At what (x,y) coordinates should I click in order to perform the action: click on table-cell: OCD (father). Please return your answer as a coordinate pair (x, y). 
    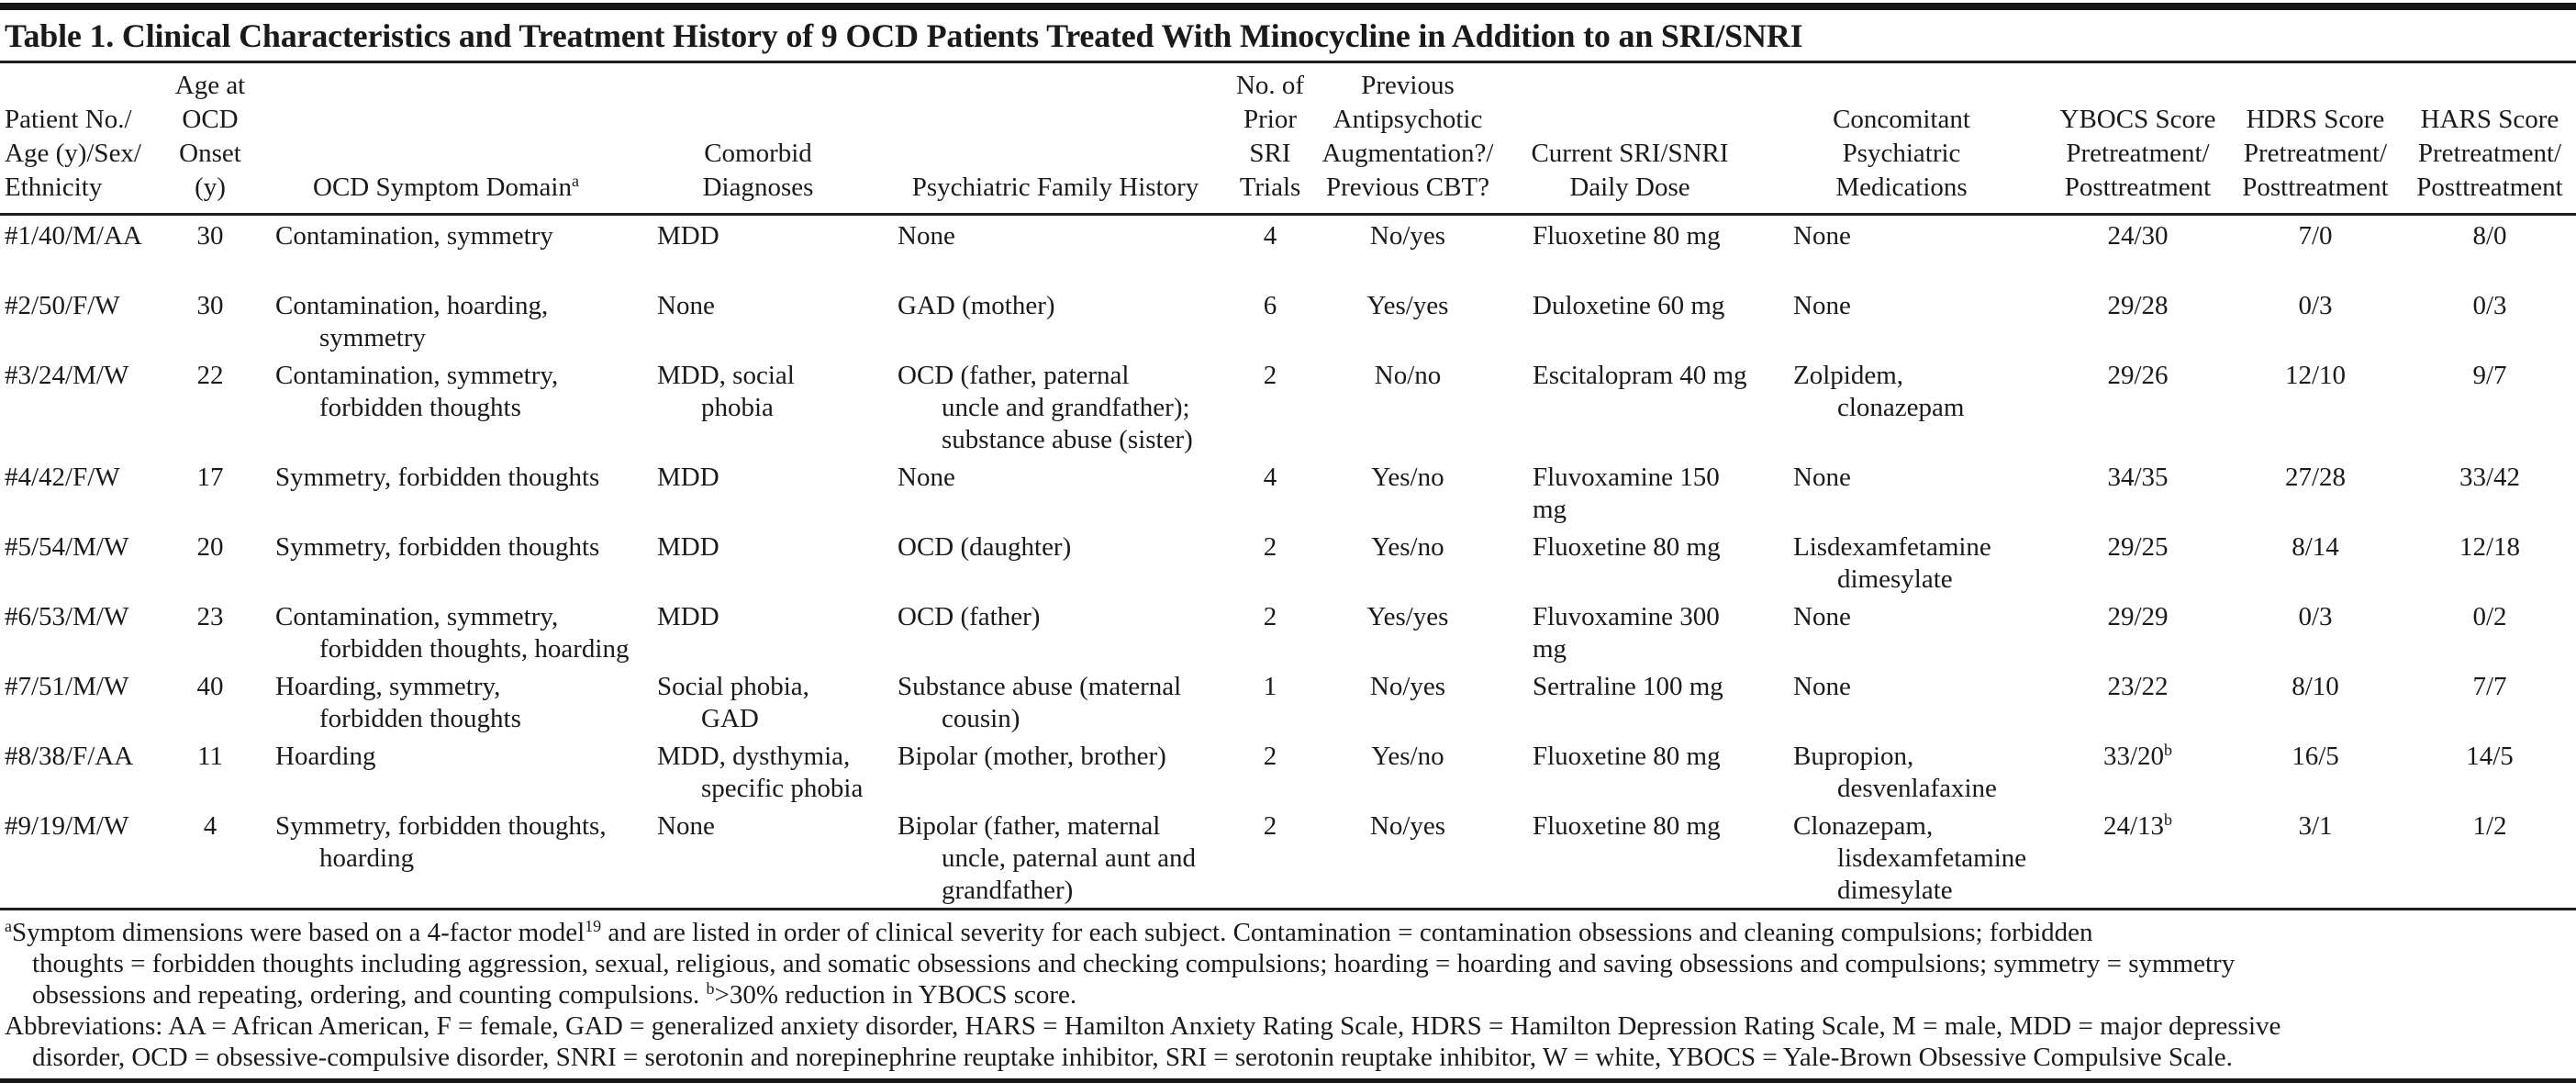
    Looking at the image, I should click on (970, 616).